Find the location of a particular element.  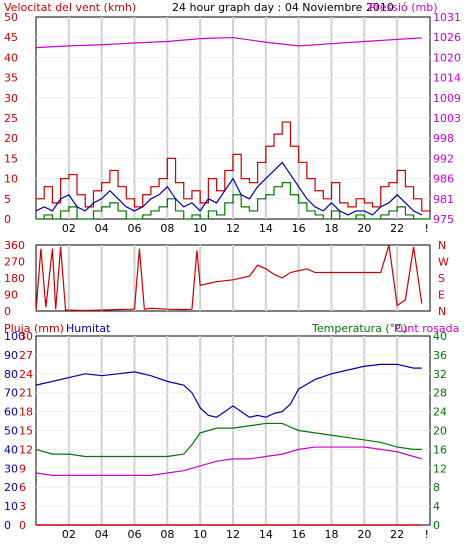

compass-label: W is located at coordinates (443, 262).